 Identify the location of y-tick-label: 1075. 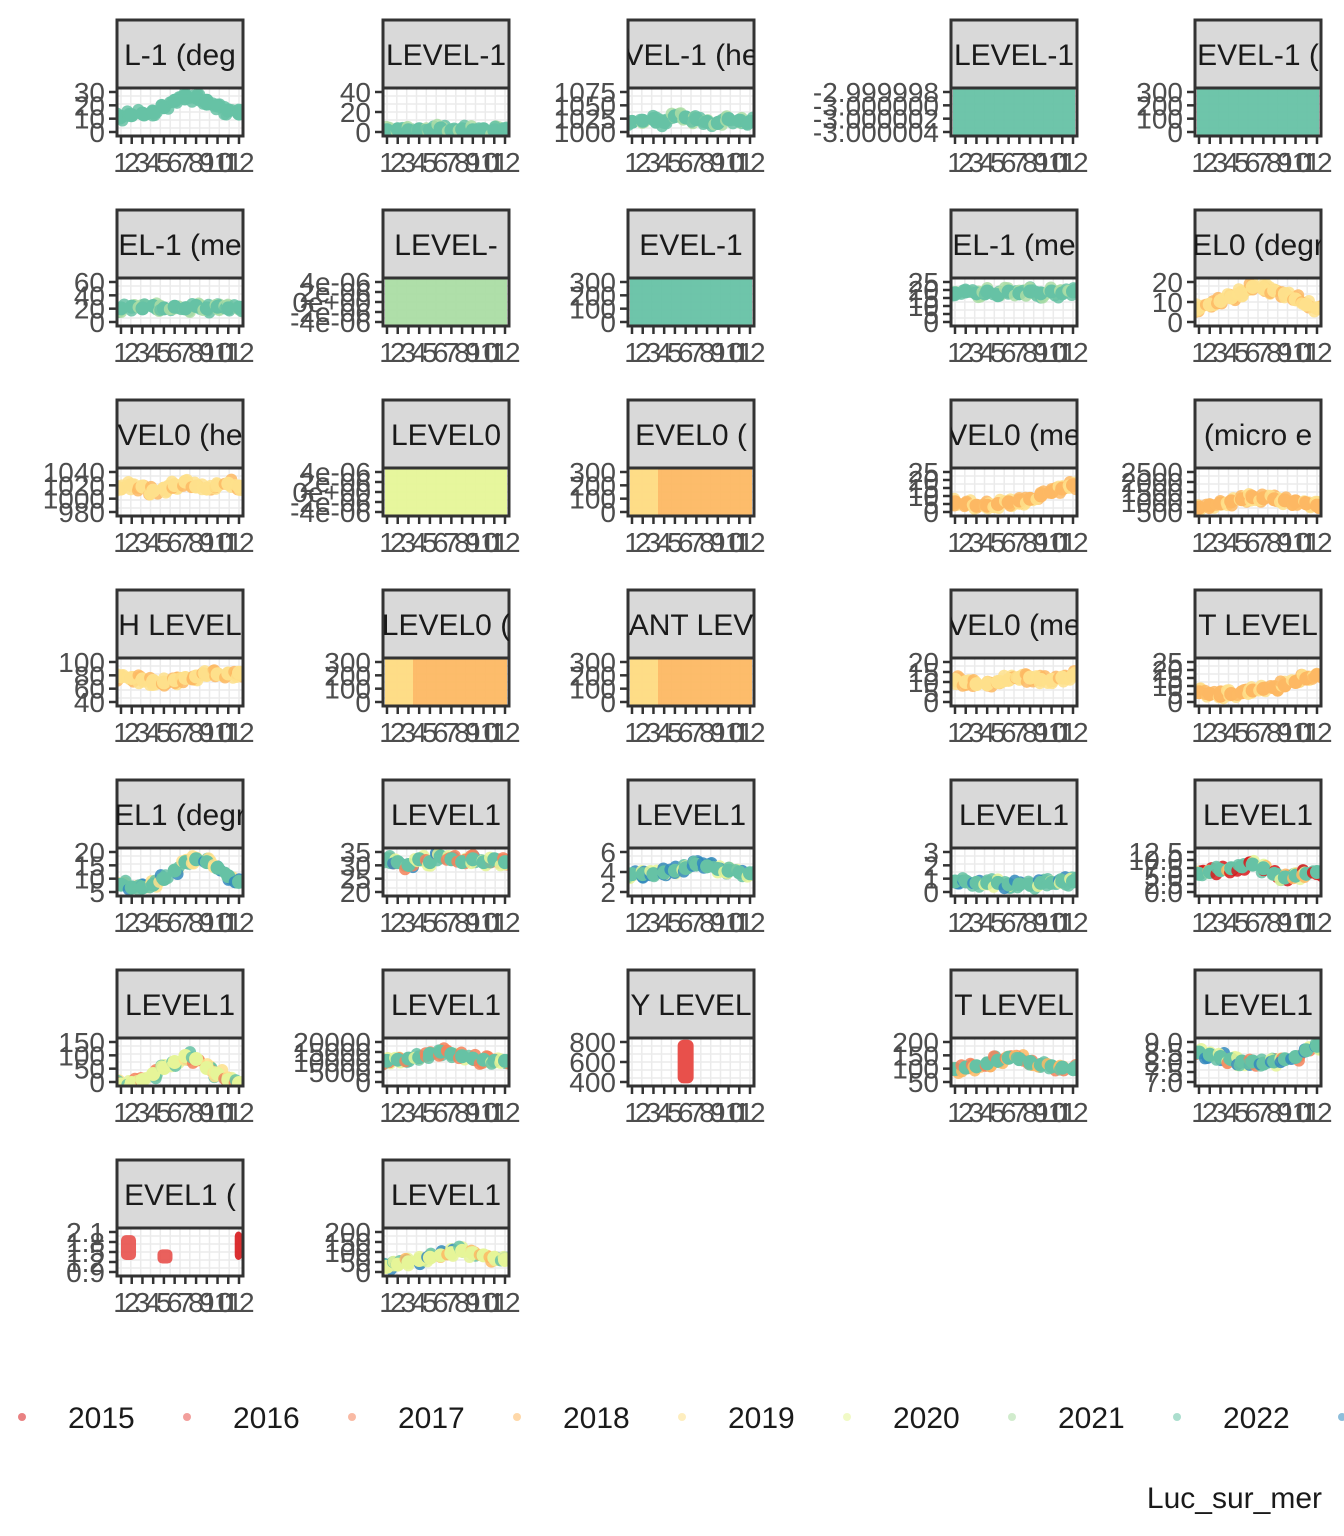
(585, 92).